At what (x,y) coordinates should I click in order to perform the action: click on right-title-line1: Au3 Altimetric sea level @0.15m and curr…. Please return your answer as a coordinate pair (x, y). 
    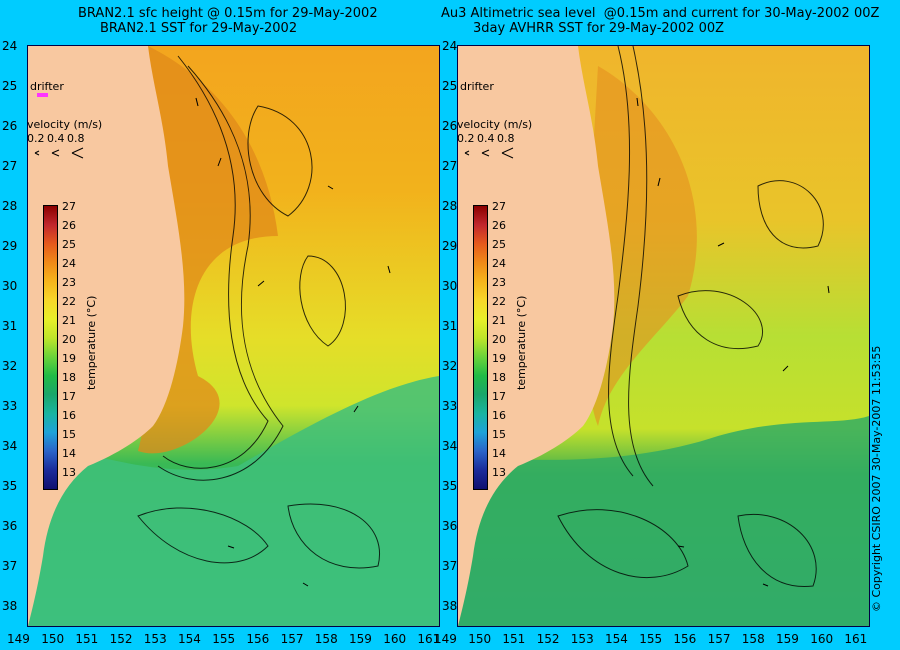
    Looking at the image, I should click on (660, 13).